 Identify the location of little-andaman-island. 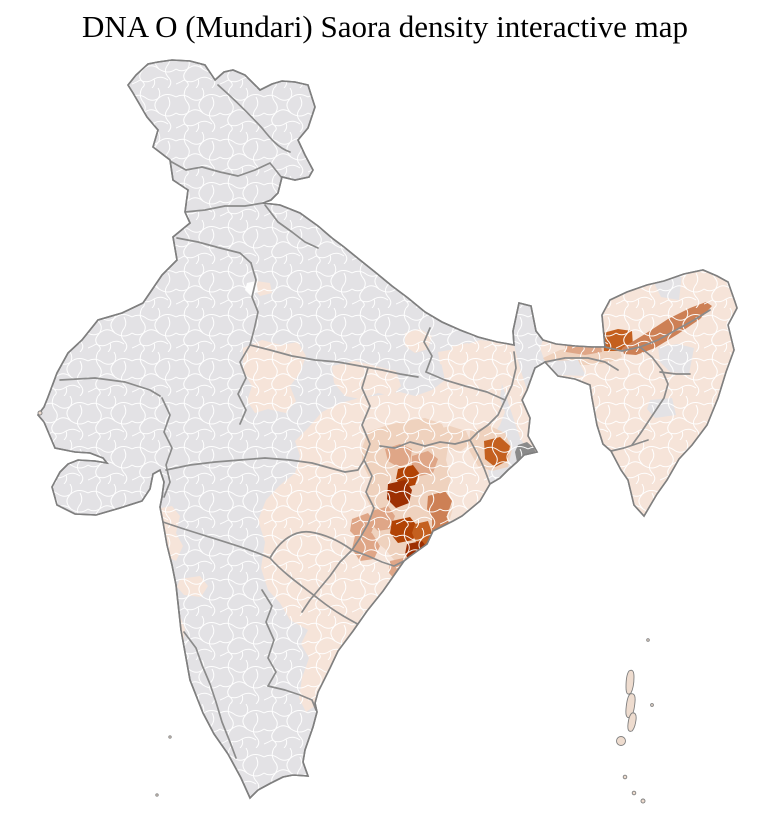
(621, 741).